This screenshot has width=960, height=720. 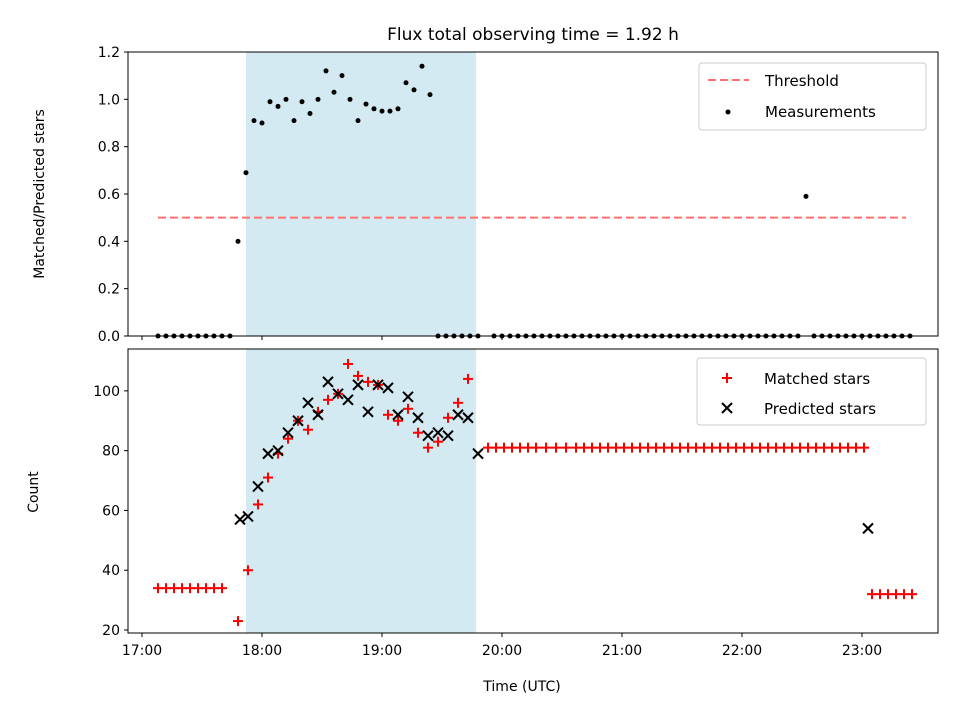 I want to click on x-tick-label: 20:00, so click(x=502, y=651).